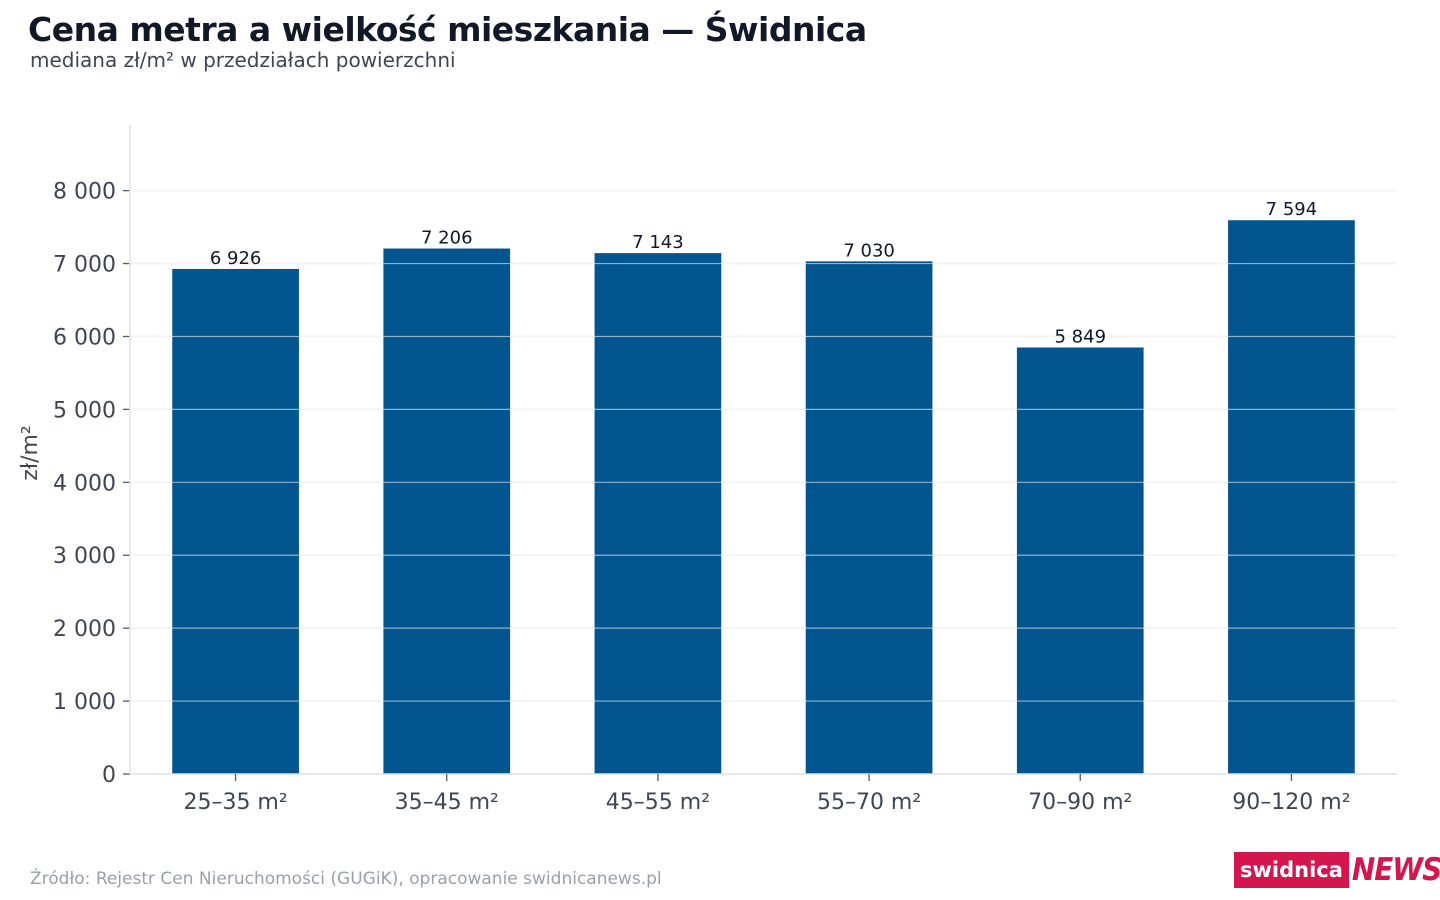 This screenshot has width=1440, height=900. What do you see at coordinates (84, 483) in the screenshot?
I see `y-tick-label: 4 000` at bounding box center [84, 483].